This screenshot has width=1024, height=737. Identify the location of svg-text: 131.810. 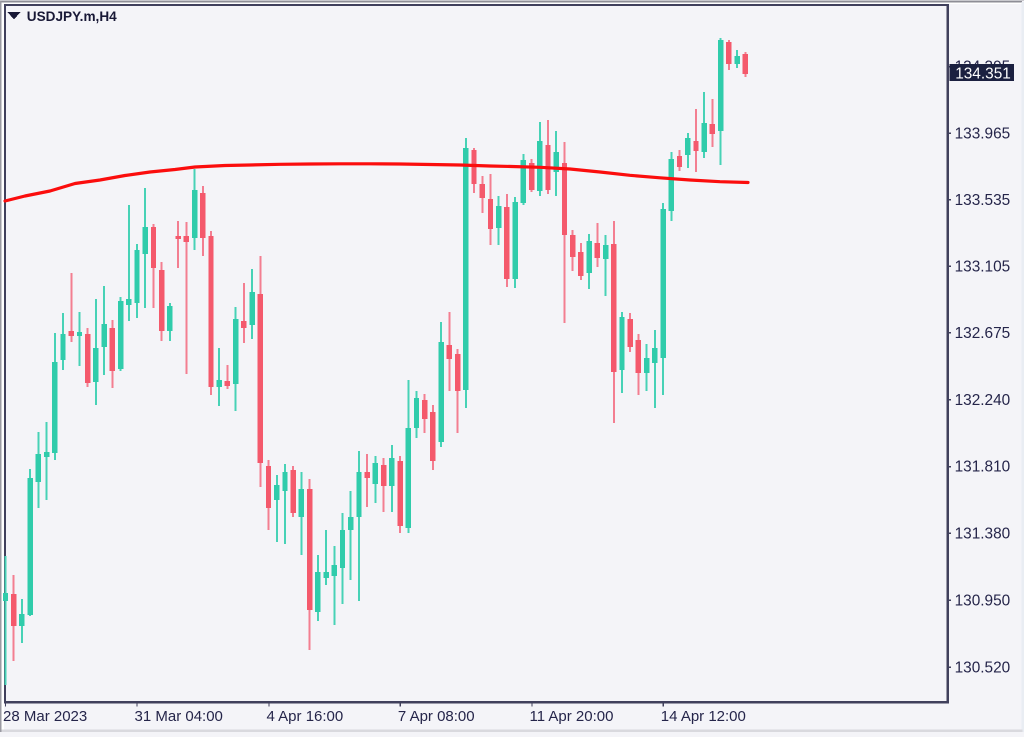
(983, 467).